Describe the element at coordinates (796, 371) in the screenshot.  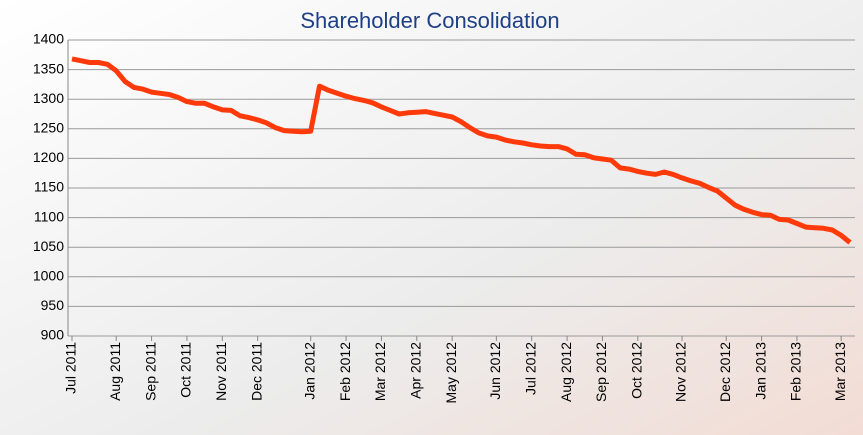
I see `x-tick-label: Feb 2013` at that location.